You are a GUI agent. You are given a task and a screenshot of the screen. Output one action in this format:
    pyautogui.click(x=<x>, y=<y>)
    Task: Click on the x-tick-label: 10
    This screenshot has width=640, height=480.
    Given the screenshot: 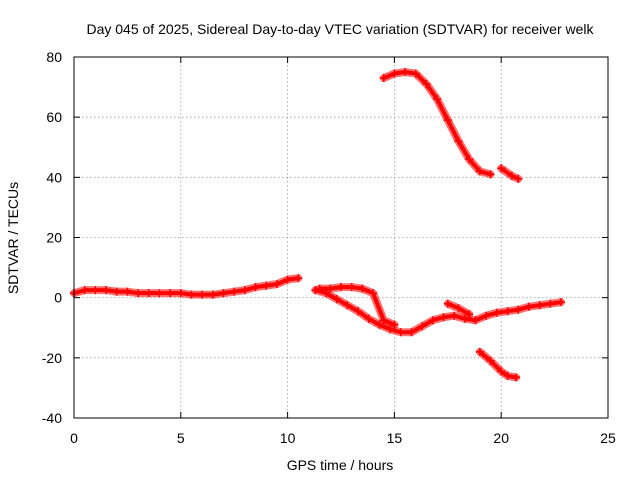 What is the action you would take?
    pyautogui.click(x=288, y=438)
    